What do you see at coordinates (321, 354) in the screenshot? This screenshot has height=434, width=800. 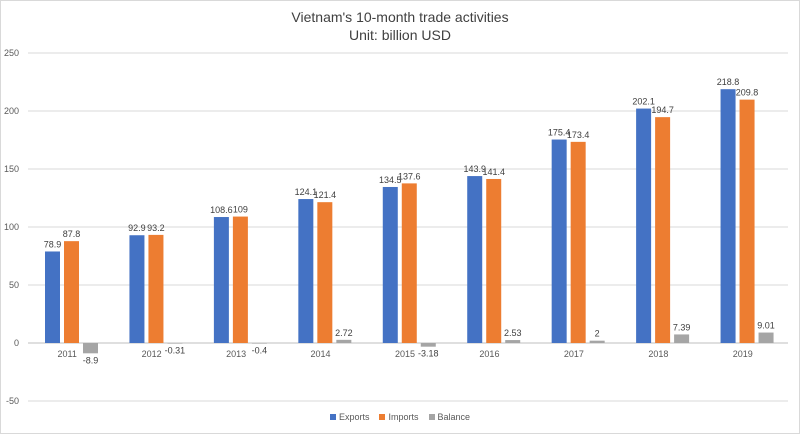 I see `x-tick-label: 2014` at bounding box center [321, 354].